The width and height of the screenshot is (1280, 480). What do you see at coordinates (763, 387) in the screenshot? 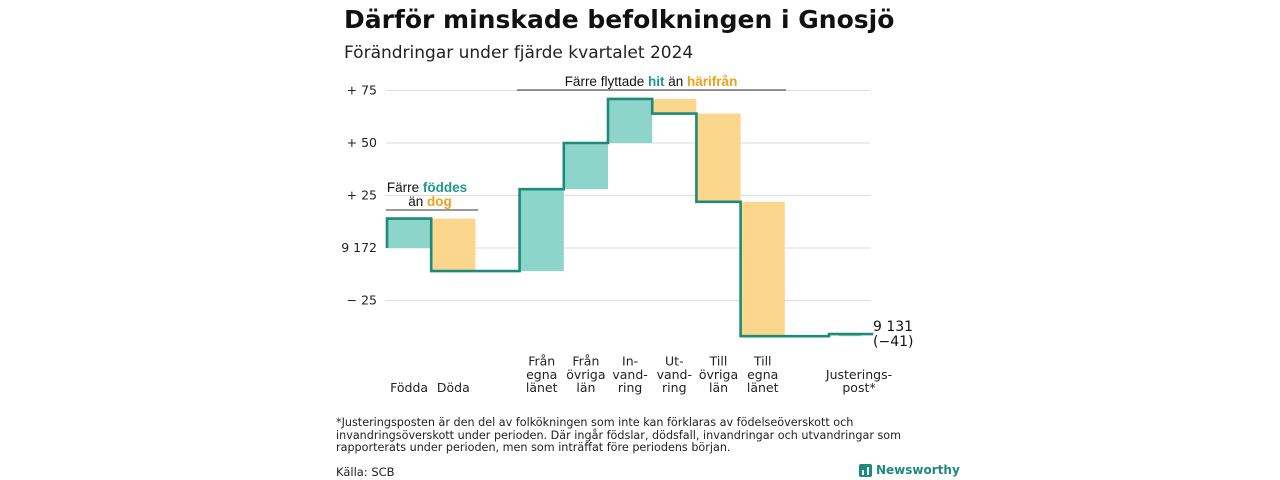
I see `category-label-till_egna: länet` at bounding box center [763, 387].